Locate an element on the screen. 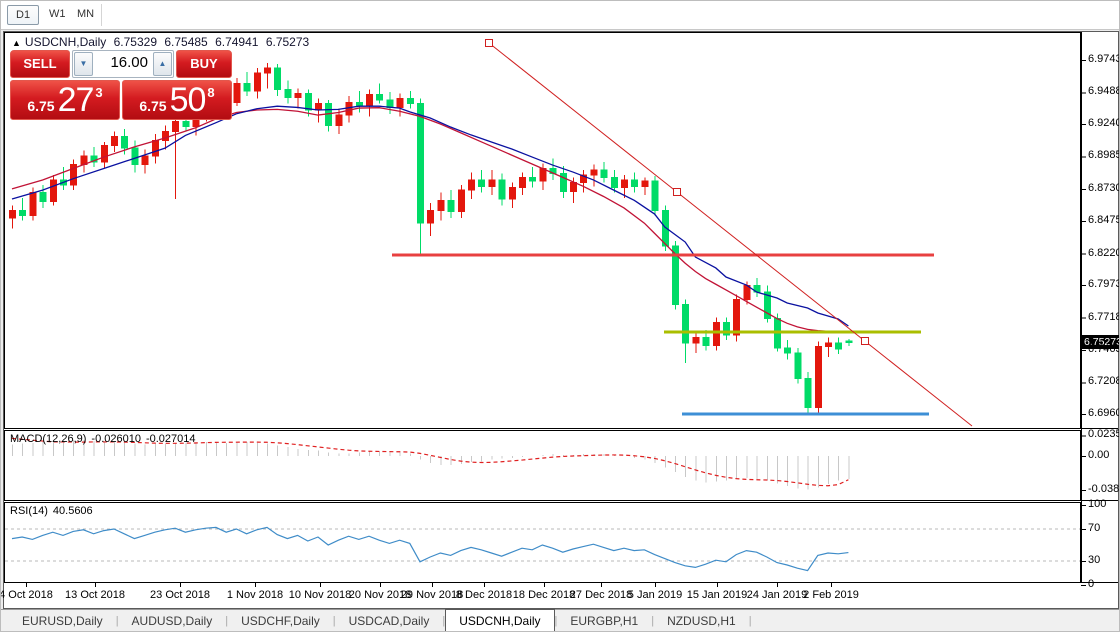 This screenshot has height=632, width=1120. date-axis-tick: 8 Dec 2018 is located at coordinates (484, 595).